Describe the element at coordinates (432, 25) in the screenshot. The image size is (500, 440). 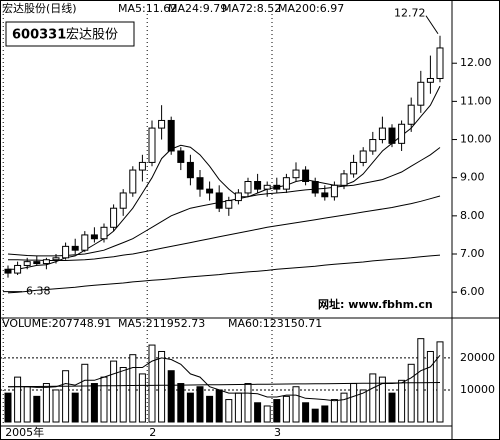
I see `high-arrow` at that location.